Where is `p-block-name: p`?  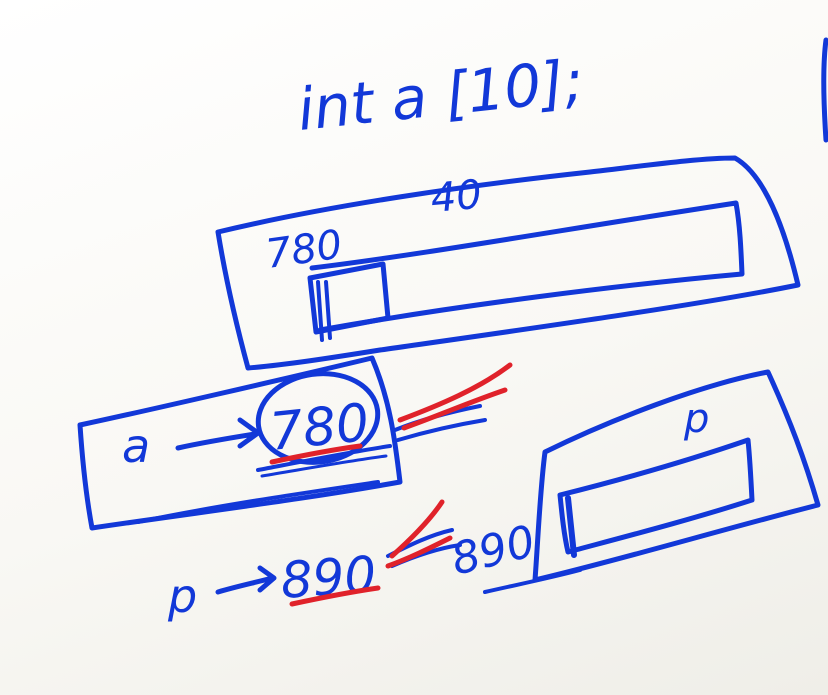 p-block-name: p is located at coordinates (696, 419).